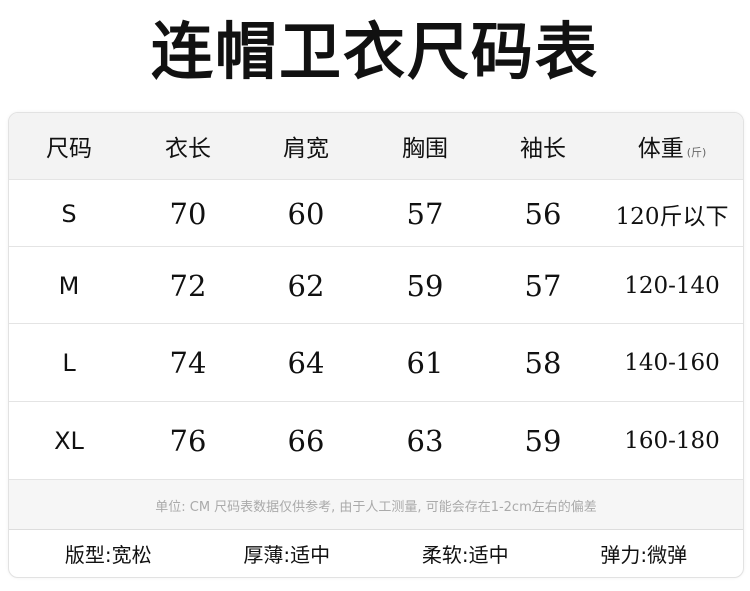 Image resolution: width=750 pixels, height=591 pixels. What do you see at coordinates (425, 441) in the screenshot?
I see `cell: 63` at bounding box center [425, 441].